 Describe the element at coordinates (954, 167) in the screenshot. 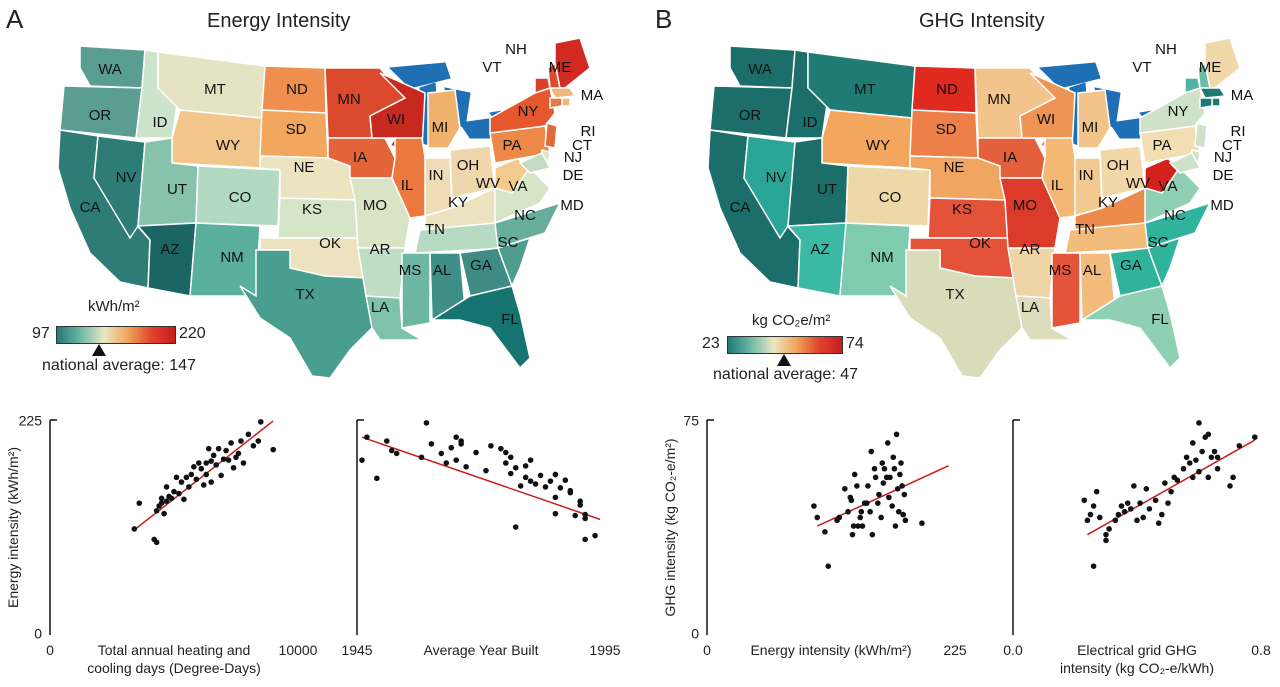

I see `map-b-label-ne: NE` at that location.